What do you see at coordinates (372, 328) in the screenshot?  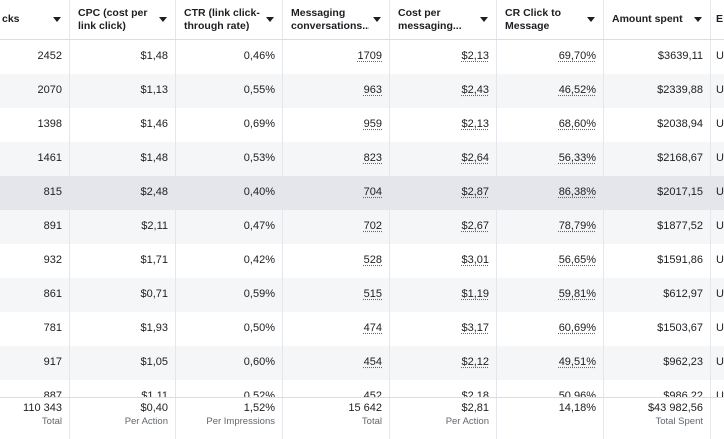 I see `cell-value: 474` at bounding box center [372, 328].